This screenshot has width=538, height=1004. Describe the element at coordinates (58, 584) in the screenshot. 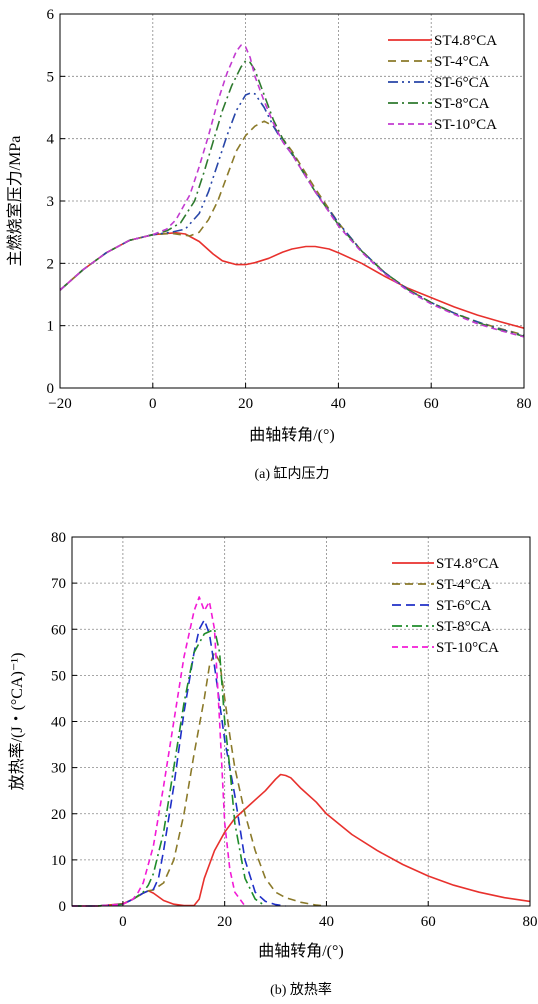

I see `y-tick-label: 70` at that location.